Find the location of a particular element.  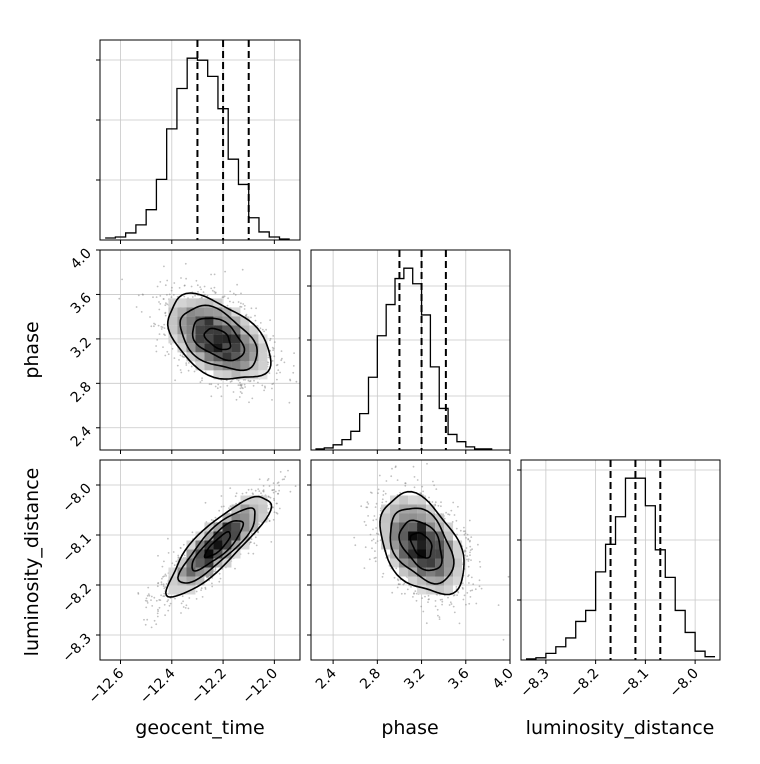

axes-frame is located at coordinates (620, 560).